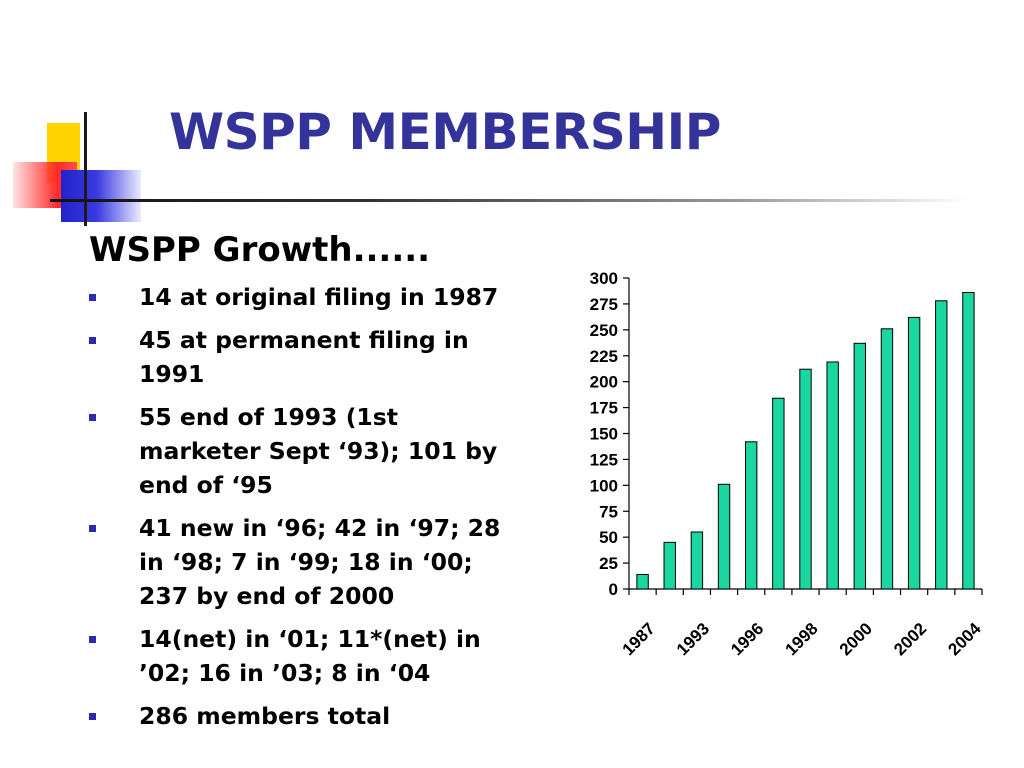  Describe the element at coordinates (669, 565) in the screenshot. I see `bar-1991` at that location.